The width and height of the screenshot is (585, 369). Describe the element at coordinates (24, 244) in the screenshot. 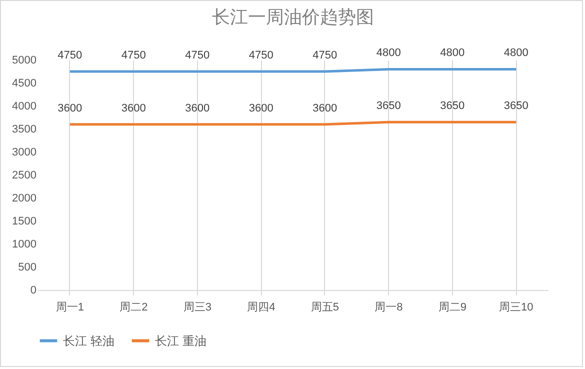

I see `y-tick-label: 1000` at that location.